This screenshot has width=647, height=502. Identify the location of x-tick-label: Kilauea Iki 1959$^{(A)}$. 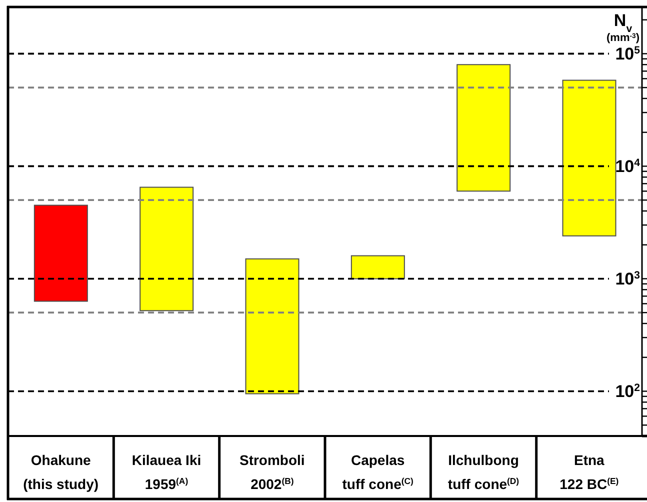
(167, 472).